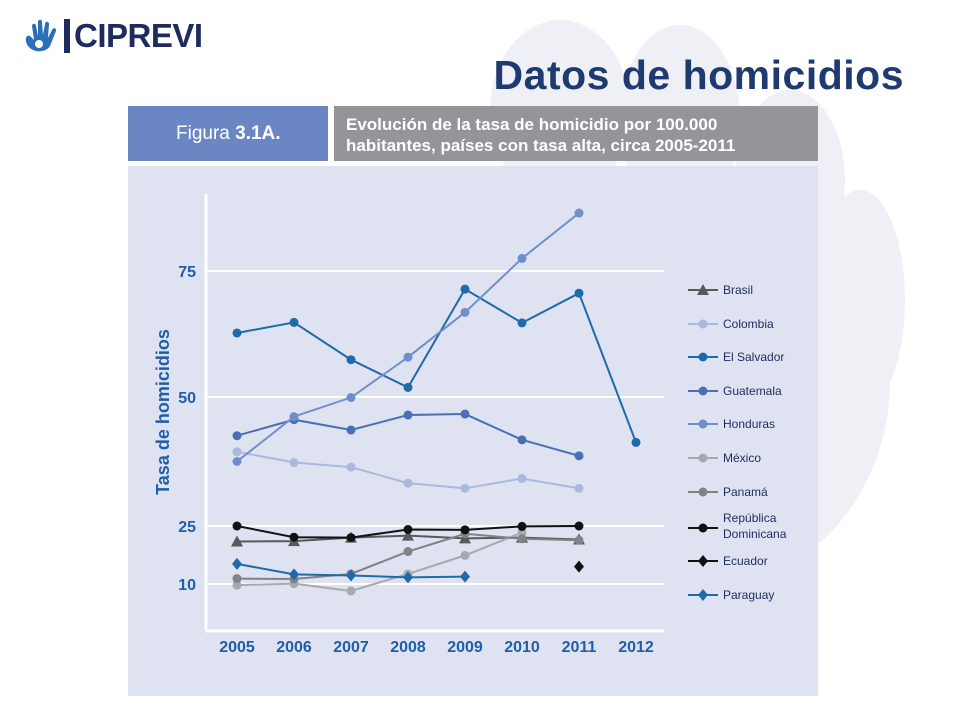 This screenshot has height=720, width=960. Describe the element at coordinates (742, 458) in the screenshot. I see `legend-label: México` at that location.